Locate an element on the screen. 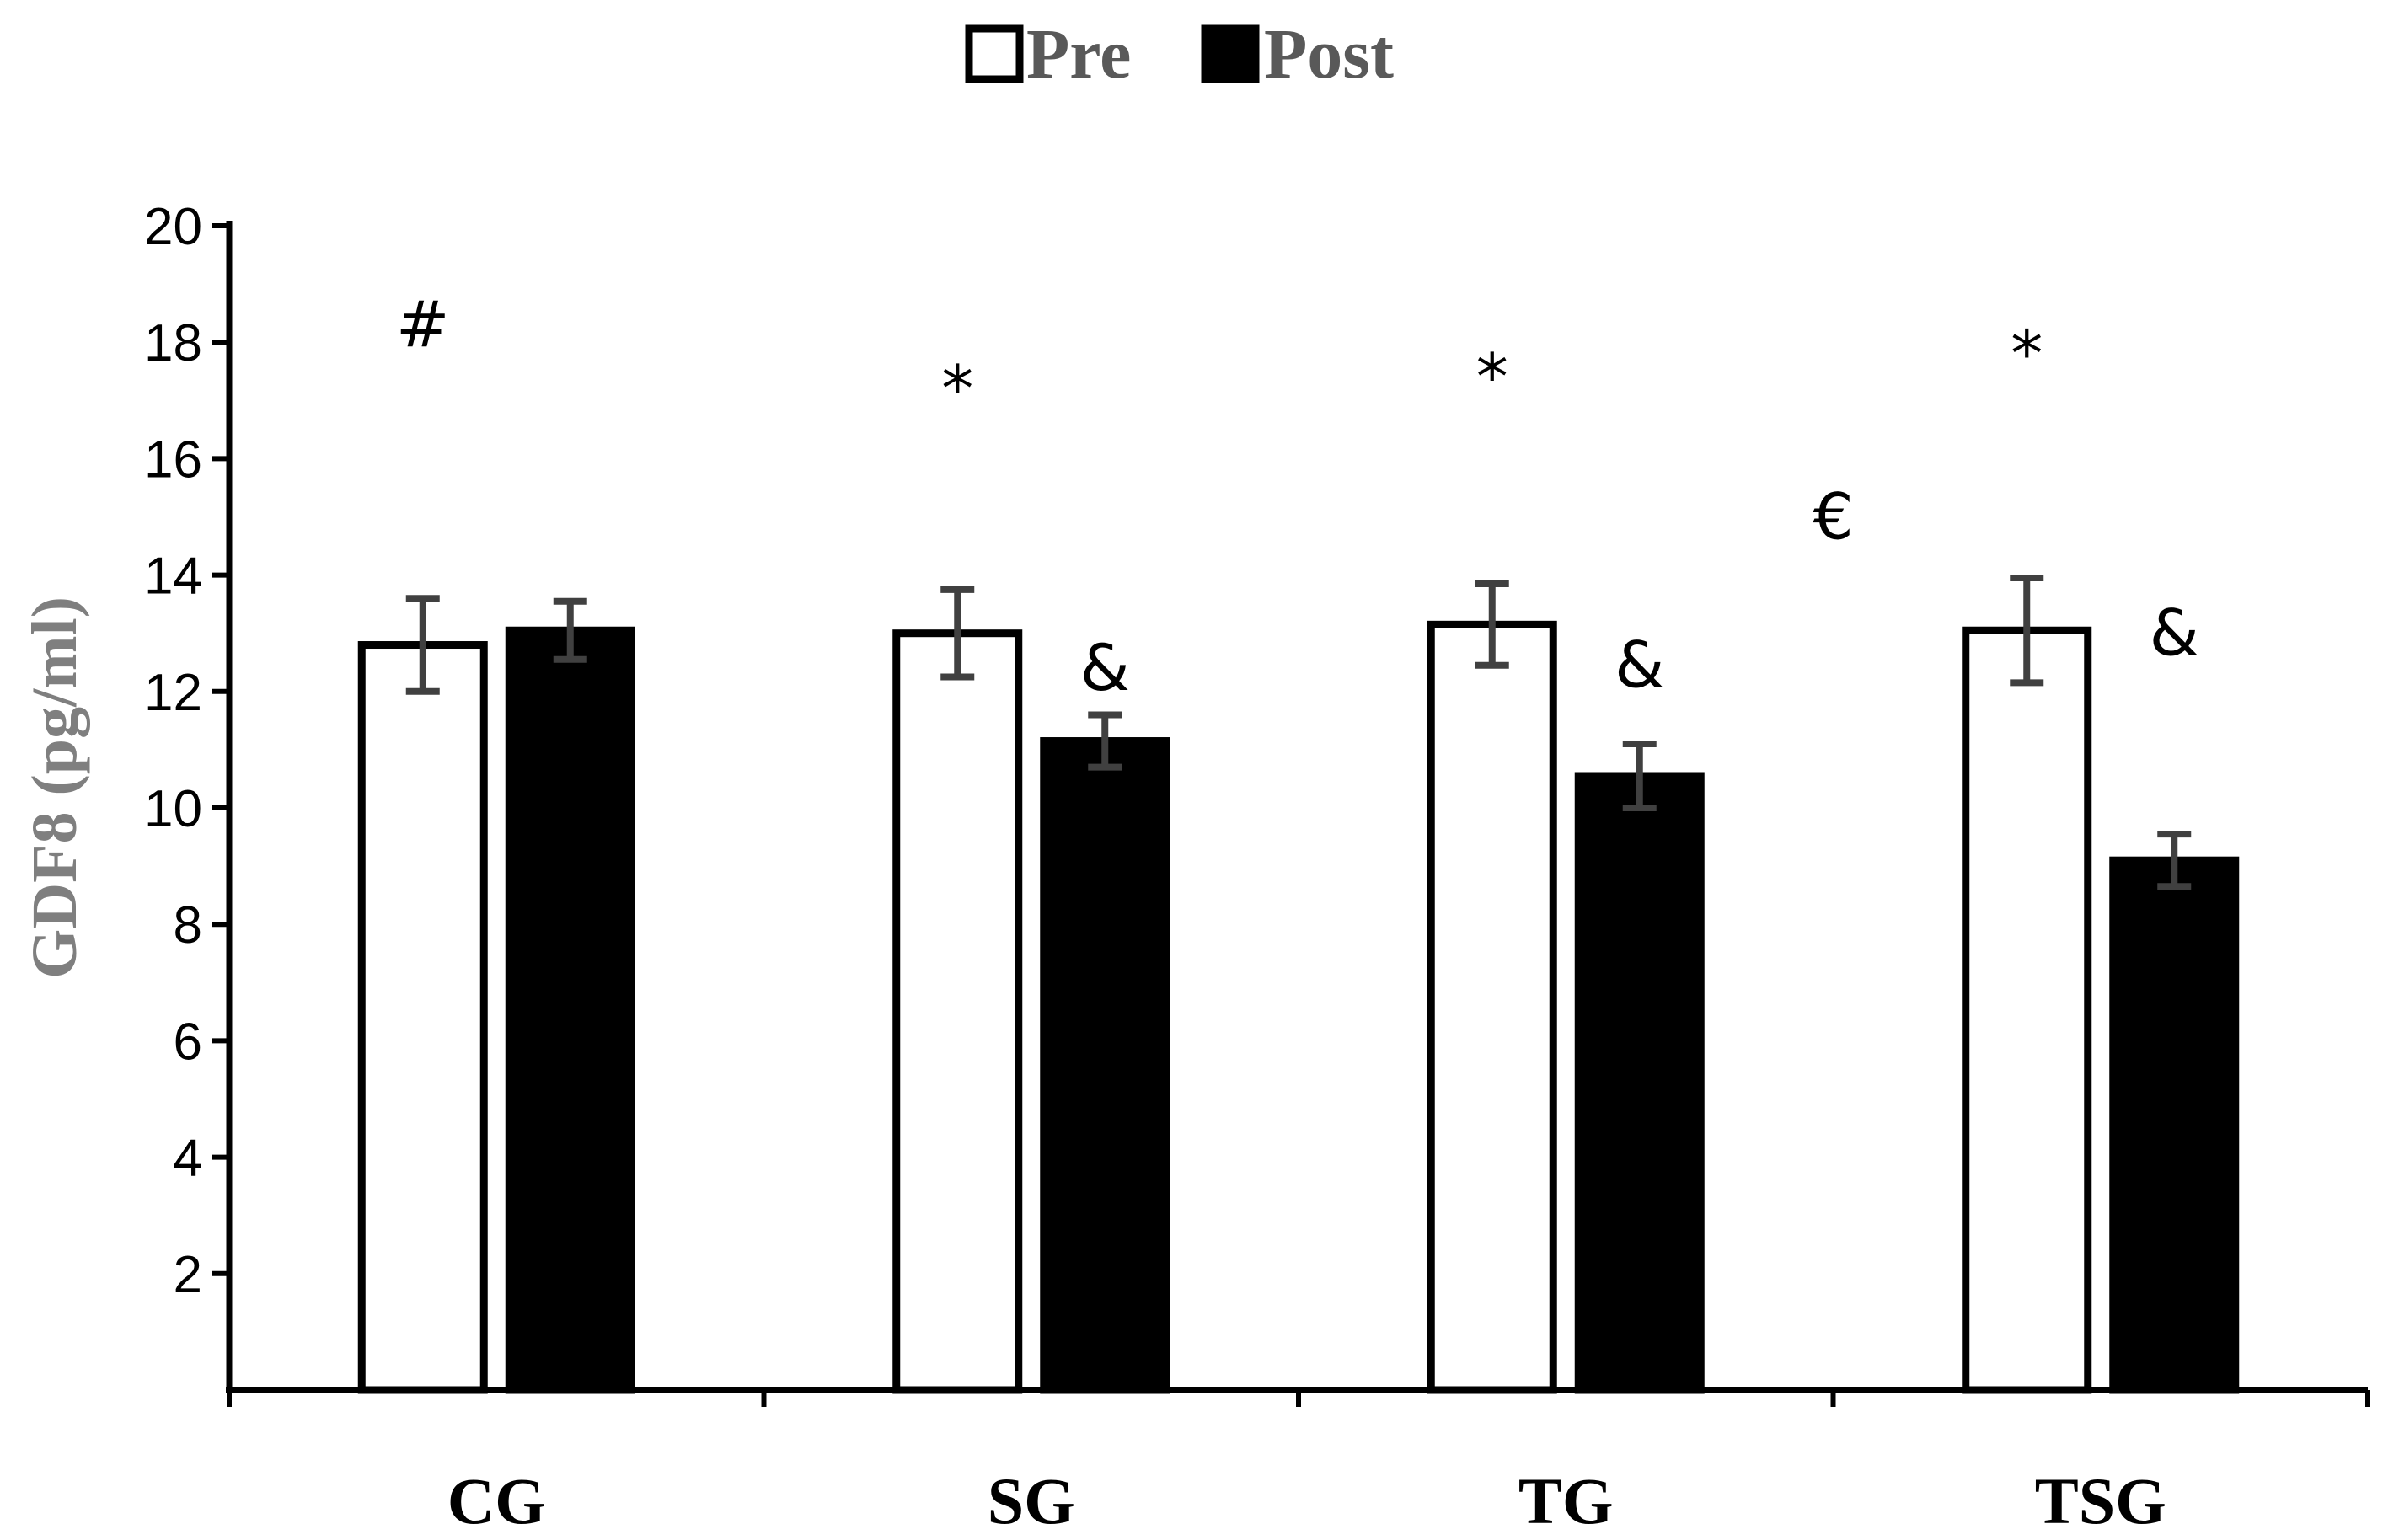 The height and width of the screenshot is (1540, 2383). y-axis-label: GDF8 (pg/ml) is located at coordinates (54, 788).